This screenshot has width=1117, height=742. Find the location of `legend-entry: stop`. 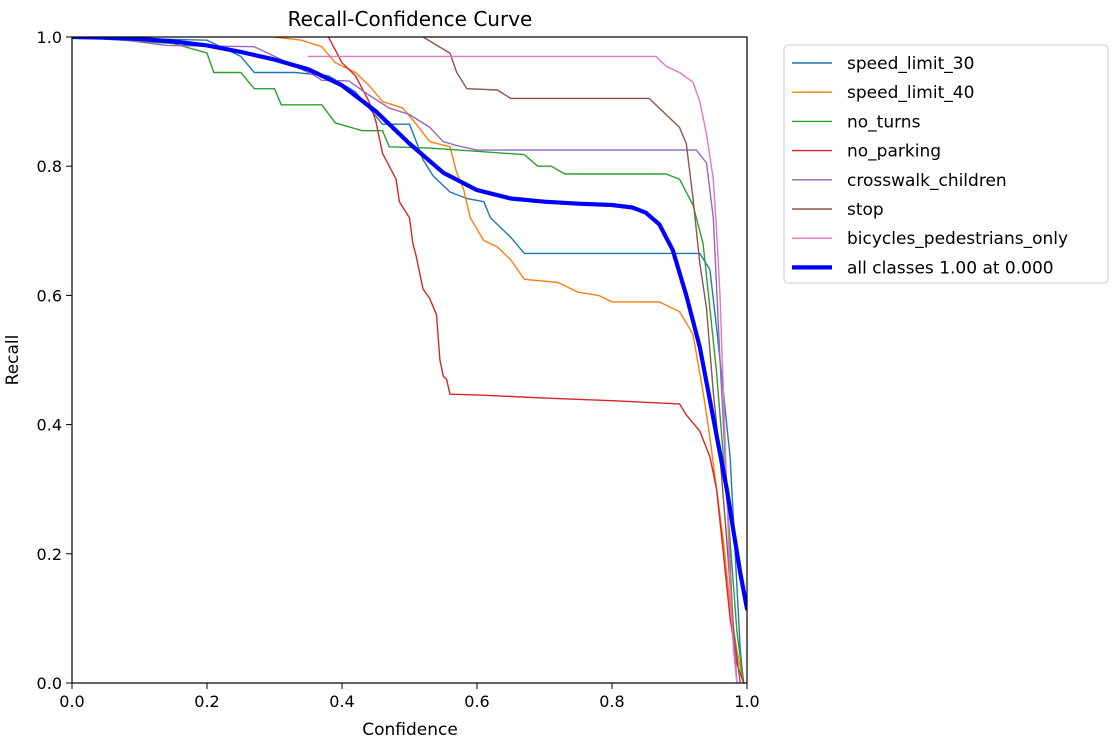

legend-entry: stop is located at coordinates (838, 210).